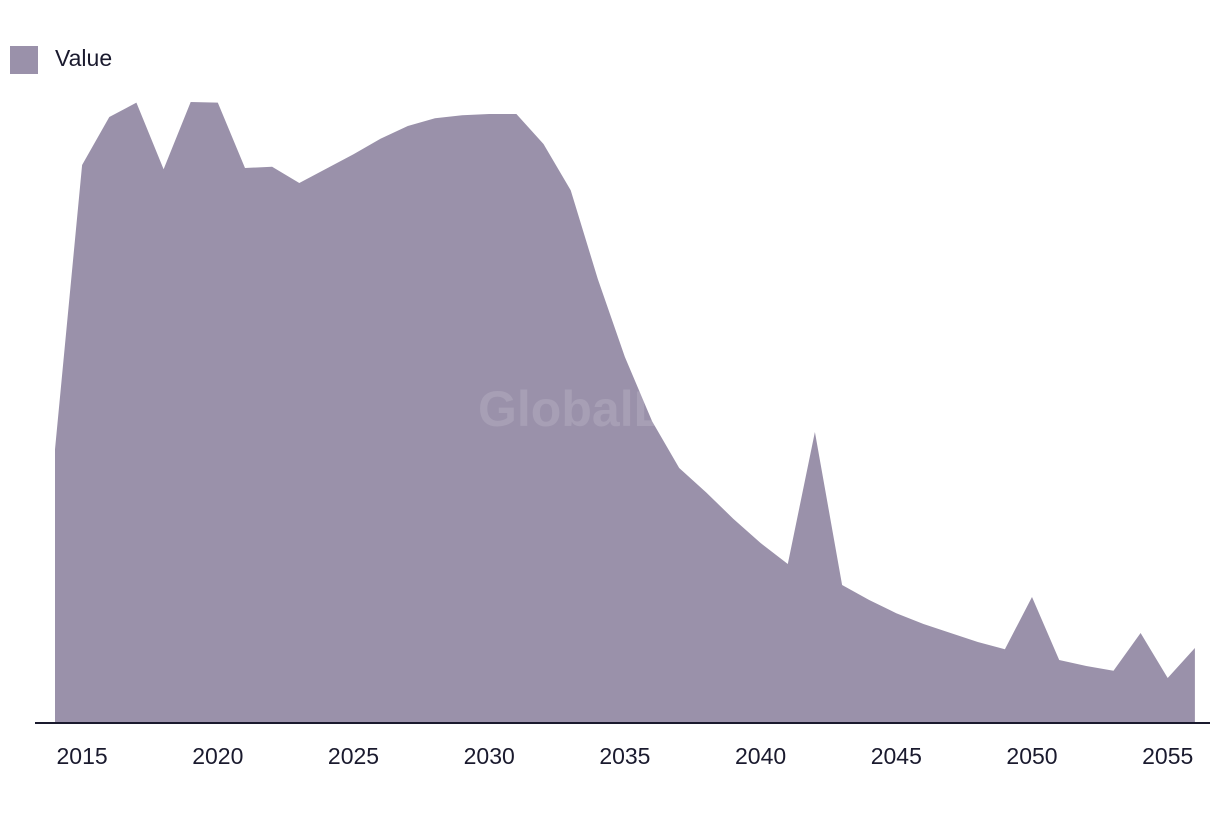  I want to click on x-tick-label-2045: 2045, so click(896, 756).